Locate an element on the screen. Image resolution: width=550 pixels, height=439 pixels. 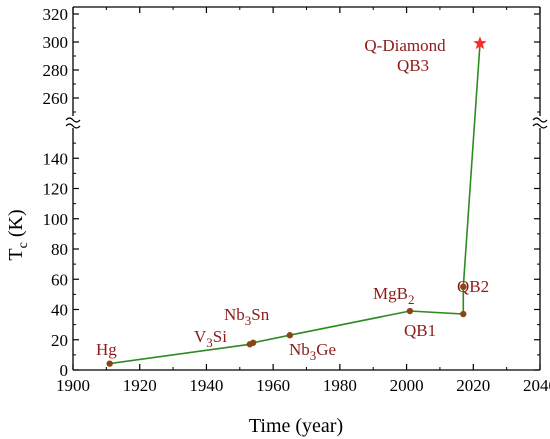
x-tick-label: 1940 is located at coordinates (206, 385).